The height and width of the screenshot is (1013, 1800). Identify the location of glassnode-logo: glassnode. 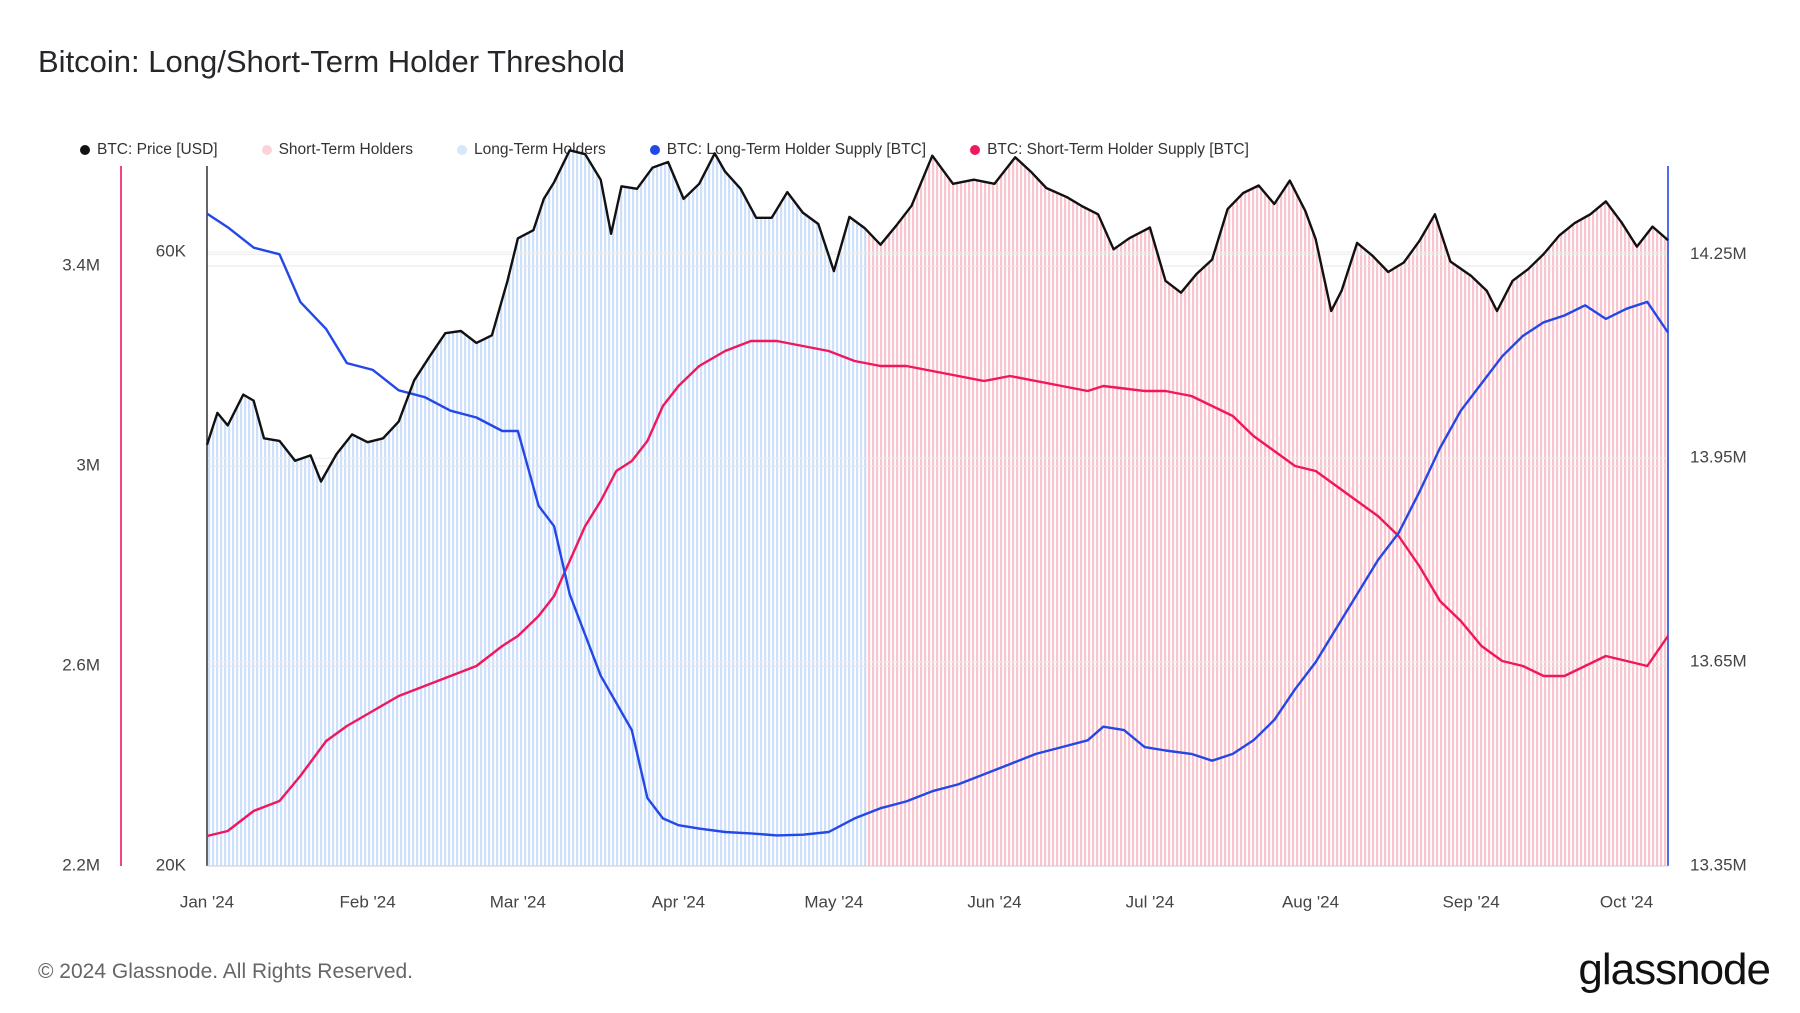
(1674, 969).